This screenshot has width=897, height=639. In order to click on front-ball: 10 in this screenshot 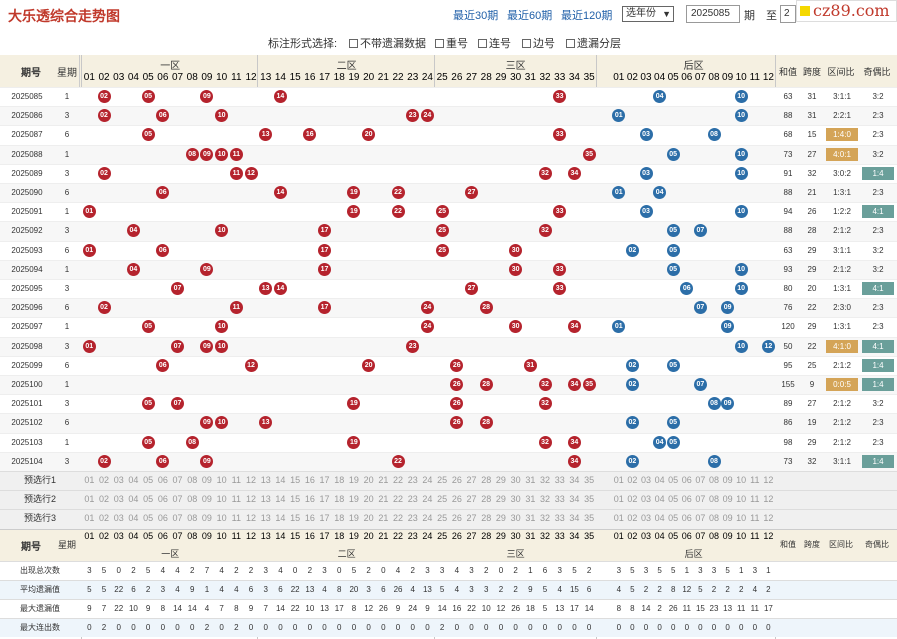, I will do `click(222, 231)`.